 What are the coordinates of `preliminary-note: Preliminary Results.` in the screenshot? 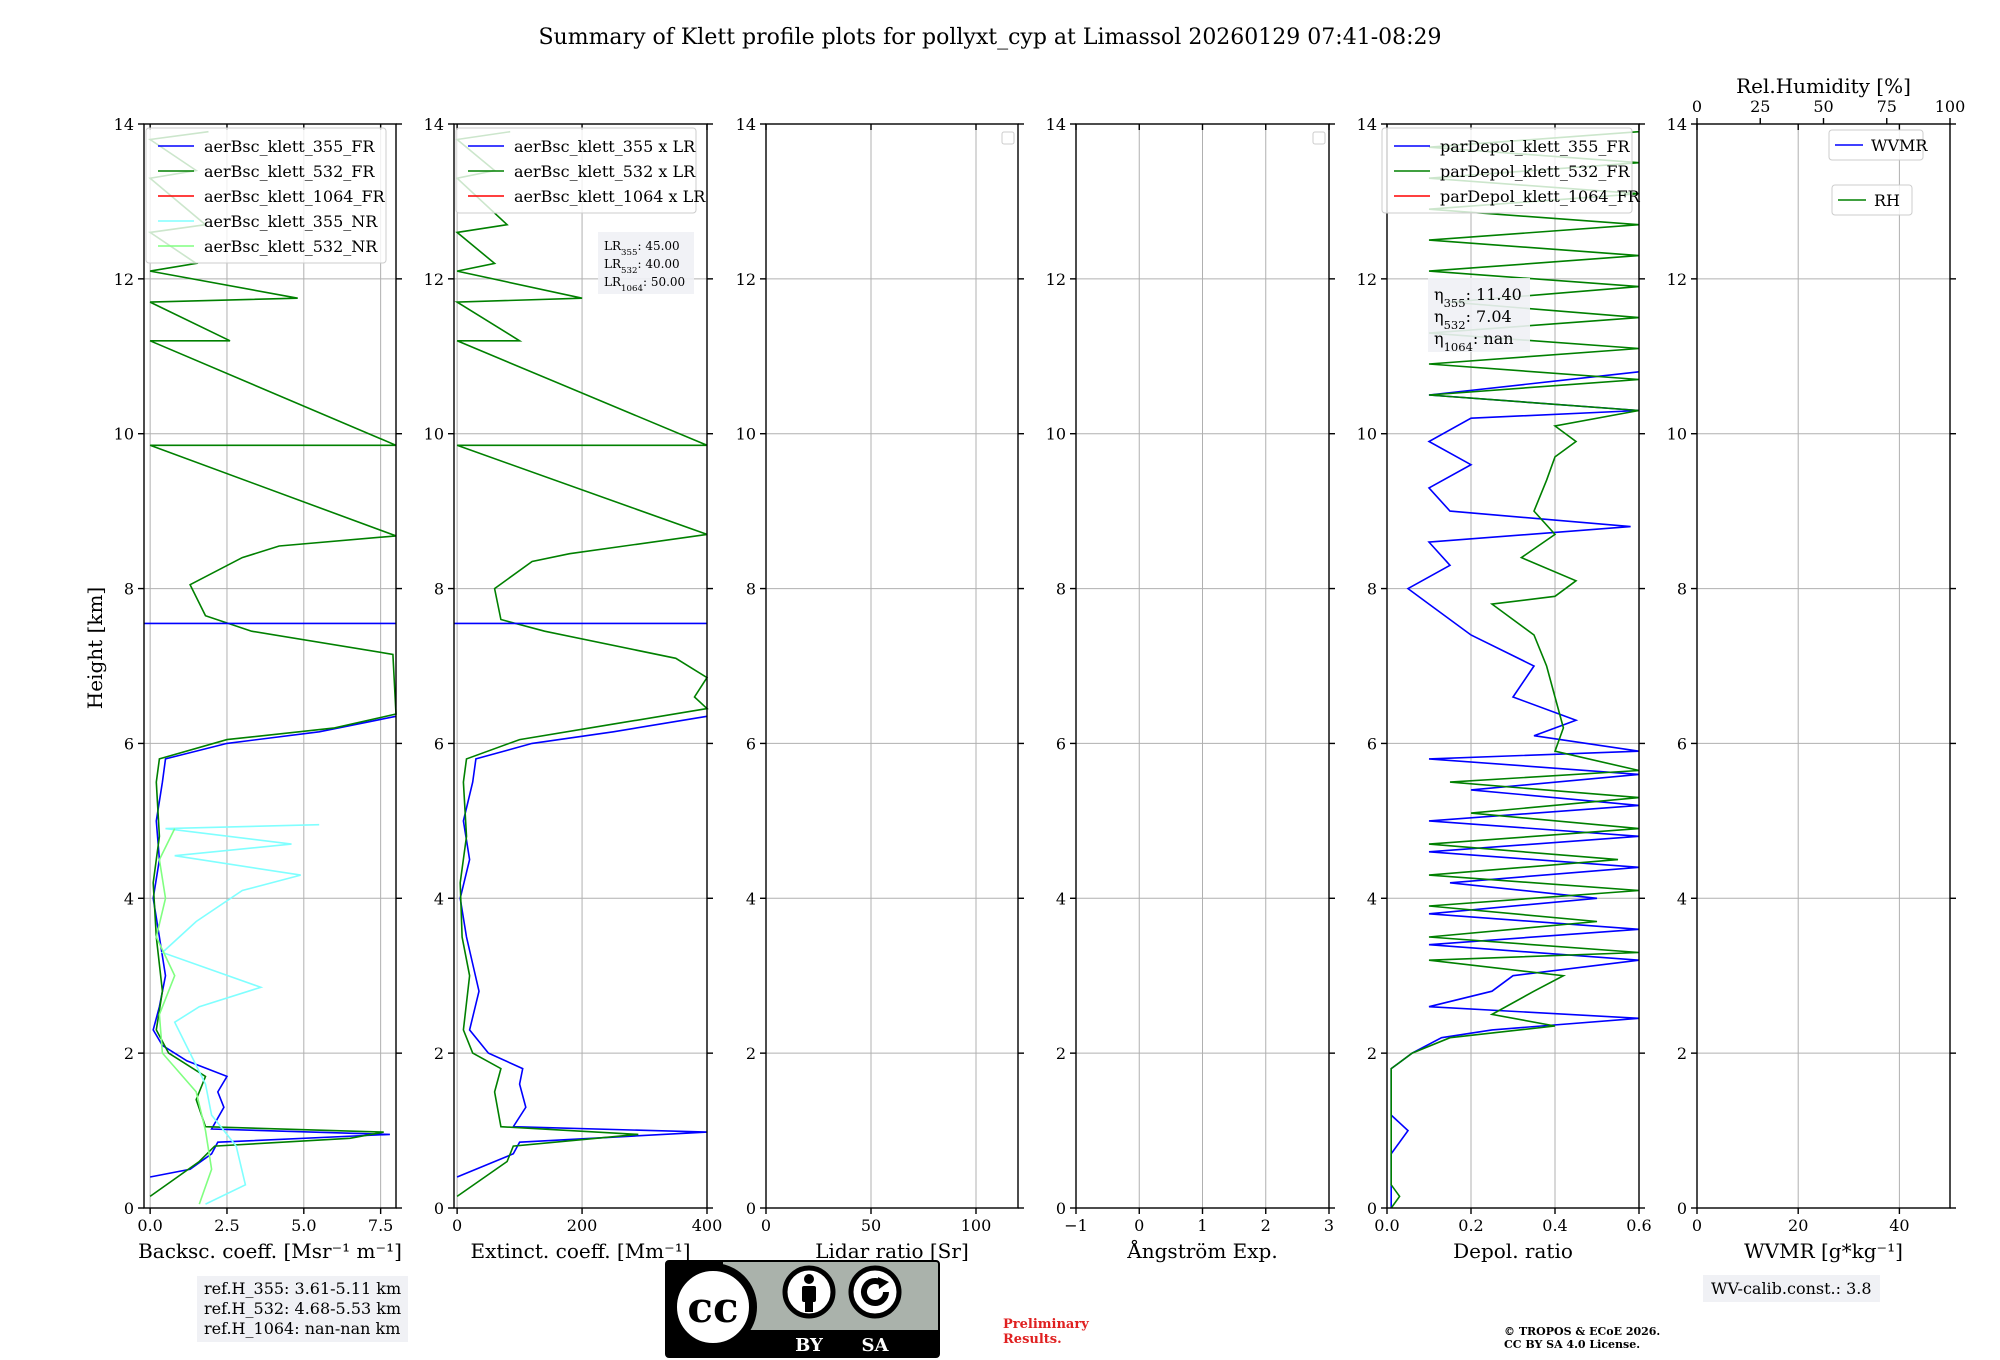 It's located at (1046, 1332).